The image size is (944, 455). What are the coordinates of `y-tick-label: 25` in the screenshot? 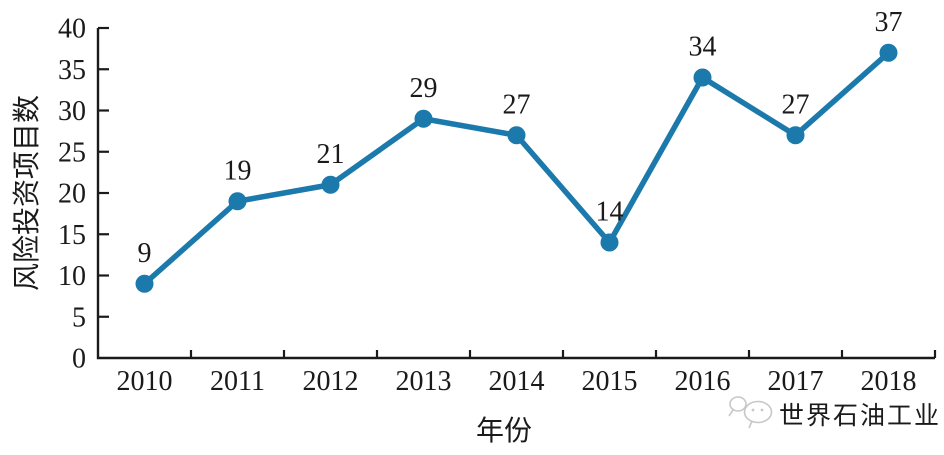 It's located at (72, 152).